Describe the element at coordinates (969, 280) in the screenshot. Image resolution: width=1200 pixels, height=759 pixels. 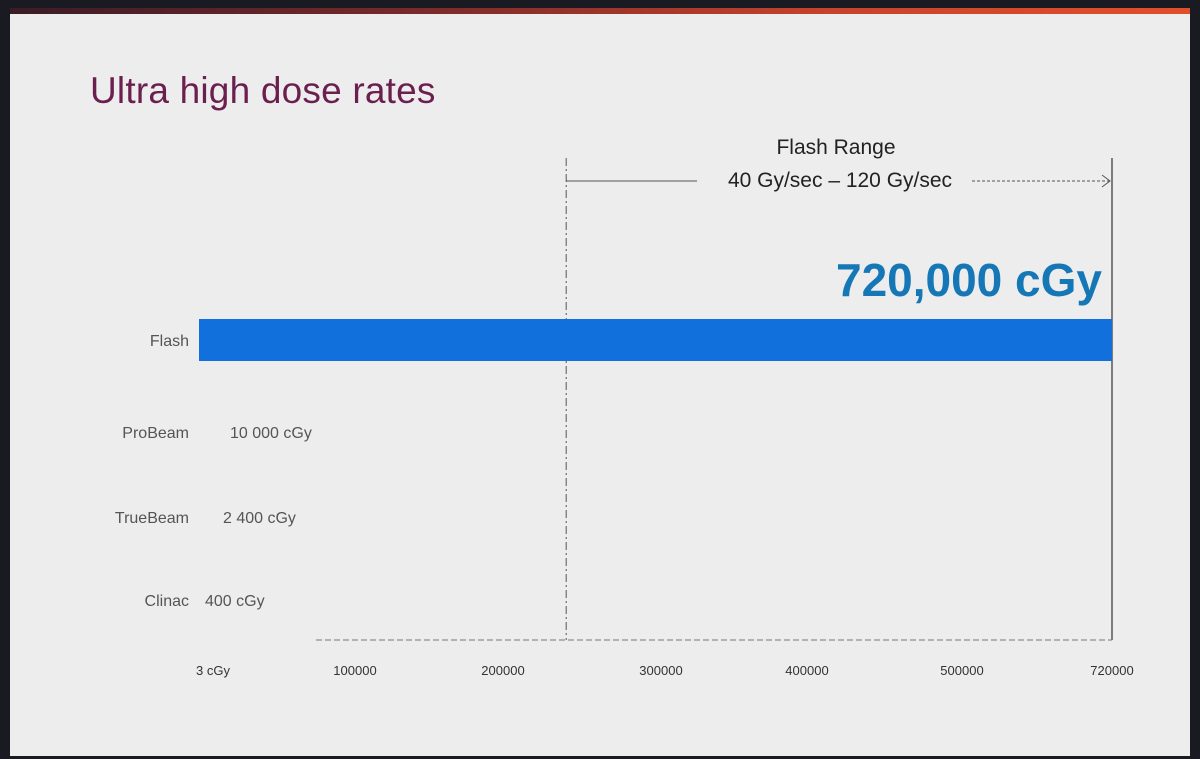
I see `value-label-flash: 720,000 cGy` at that location.